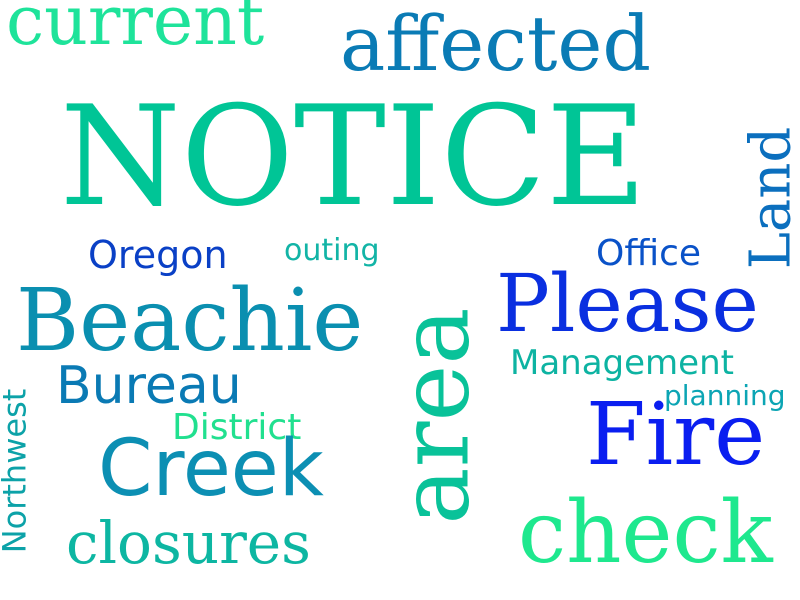 Image resolution: width=800 pixels, height=600 pixels. What do you see at coordinates (211, 469) in the screenshot?
I see `word-creek: Creek` at bounding box center [211, 469].